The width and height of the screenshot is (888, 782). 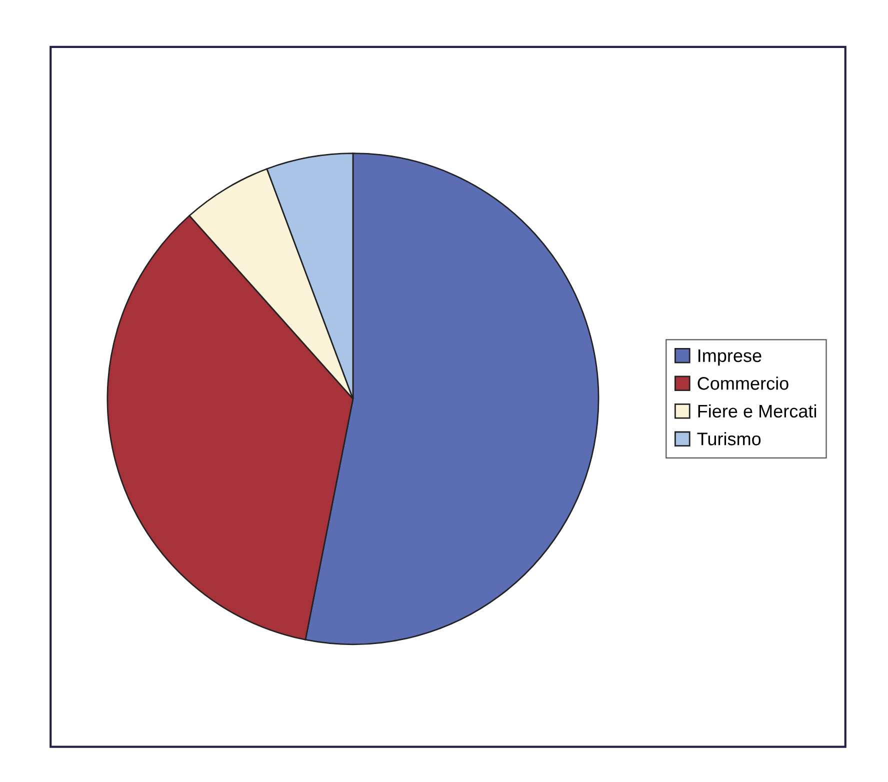 What do you see at coordinates (729, 439) in the screenshot?
I see `legend-label: Turismo` at bounding box center [729, 439].